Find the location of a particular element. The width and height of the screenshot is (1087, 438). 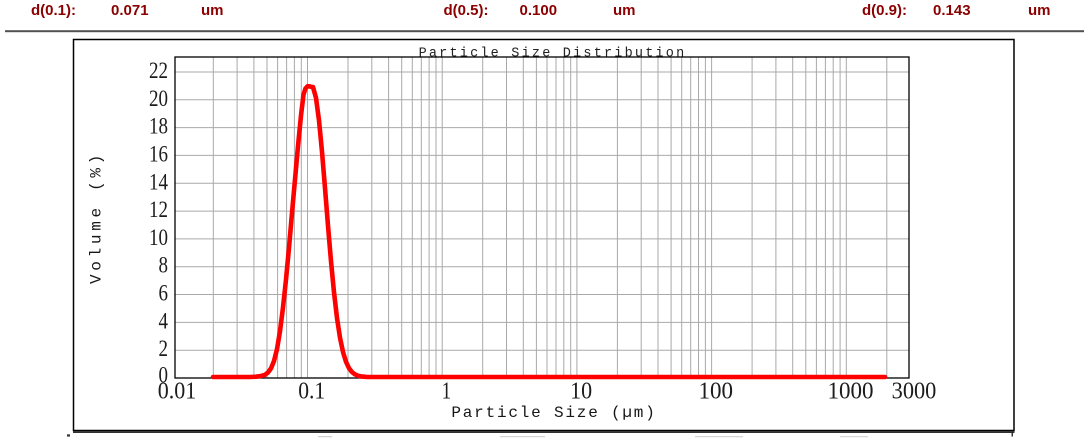

svg-text: 0.143 is located at coordinates (952, 10).